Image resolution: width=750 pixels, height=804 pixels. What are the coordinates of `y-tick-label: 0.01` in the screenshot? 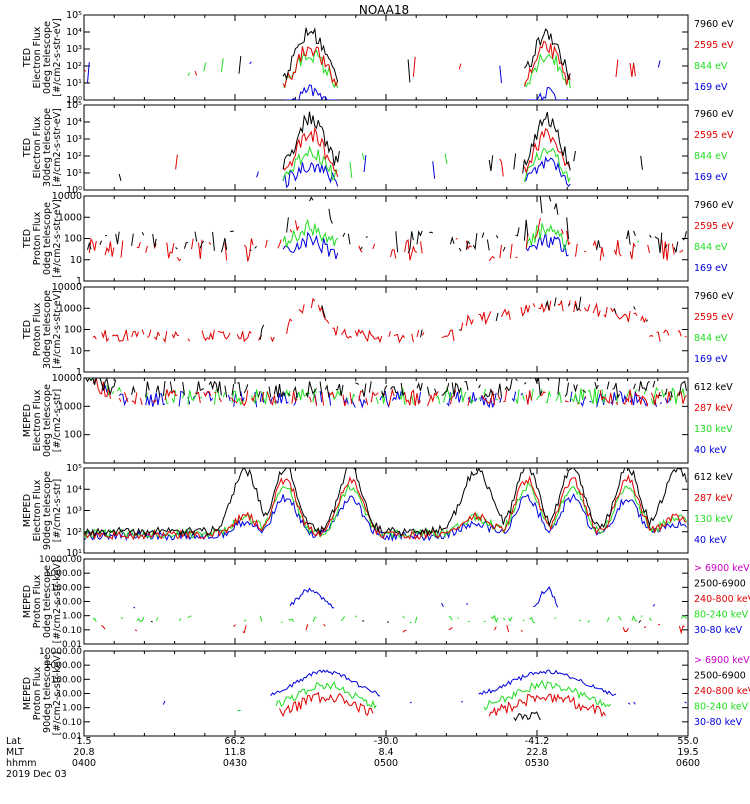 It's located at (72, 645).